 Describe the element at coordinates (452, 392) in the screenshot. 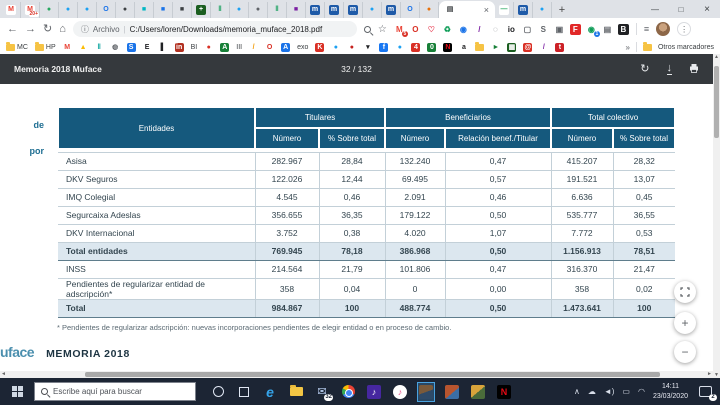

I see `game-forza-button` at that location.